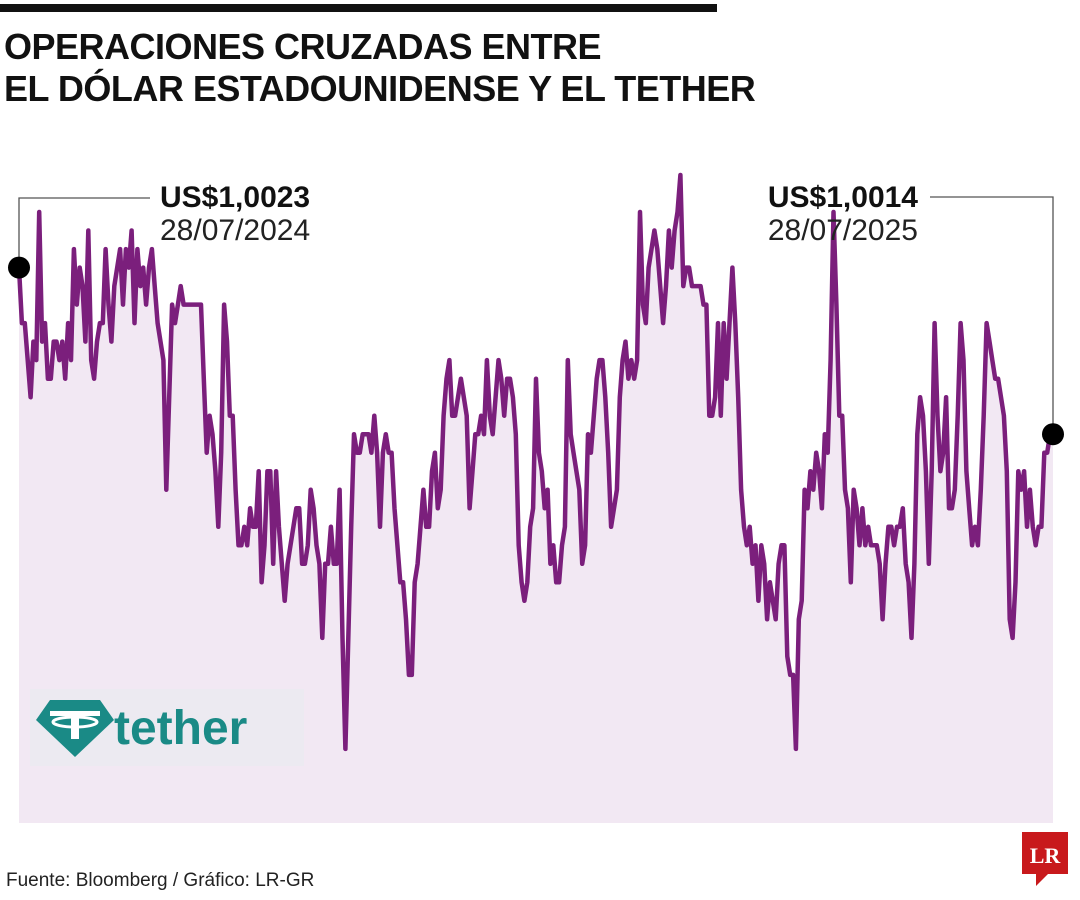 The image size is (1080, 900). I want to click on title-rule, so click(358, 8).